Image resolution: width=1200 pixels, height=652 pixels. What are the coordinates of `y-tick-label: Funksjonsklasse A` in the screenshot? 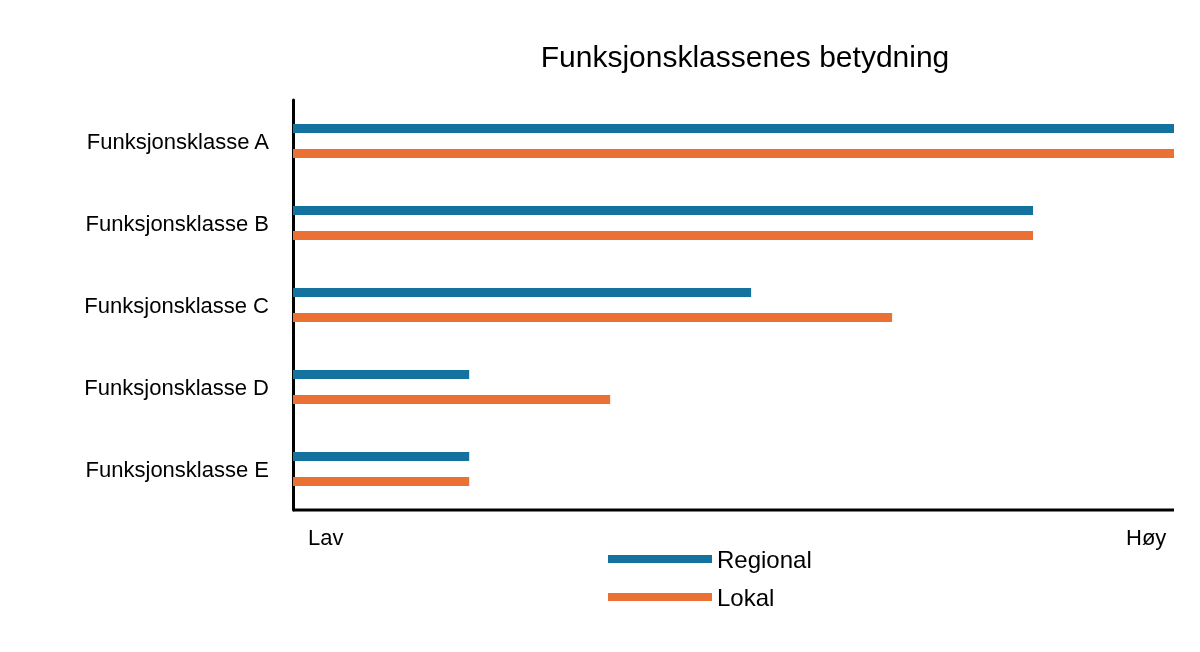 It's located at (178, 141).